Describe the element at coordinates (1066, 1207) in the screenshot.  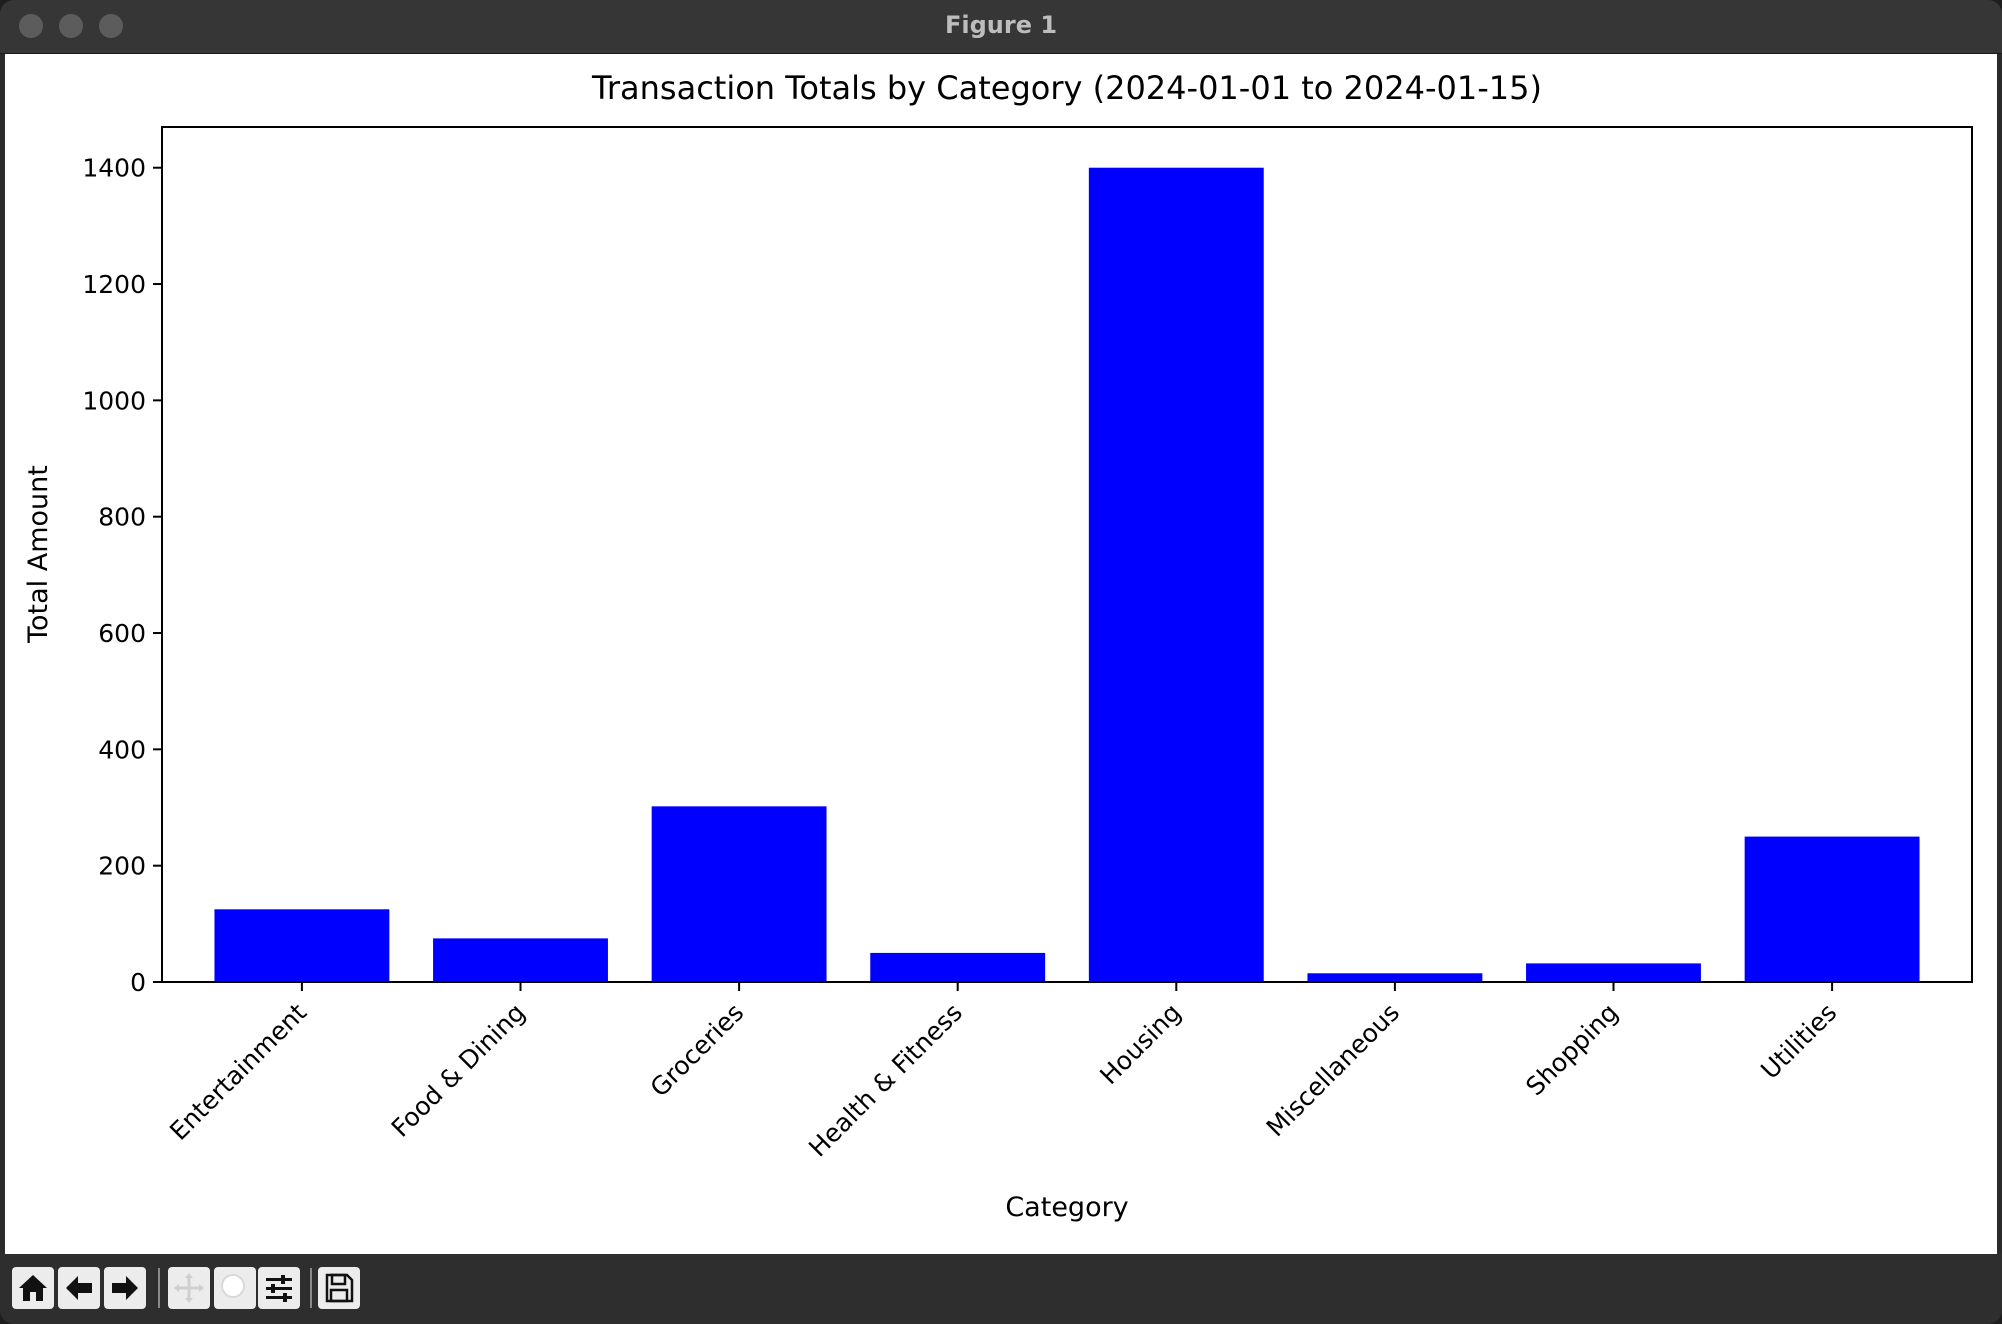
I see `x-axis-label: Category` at that location.